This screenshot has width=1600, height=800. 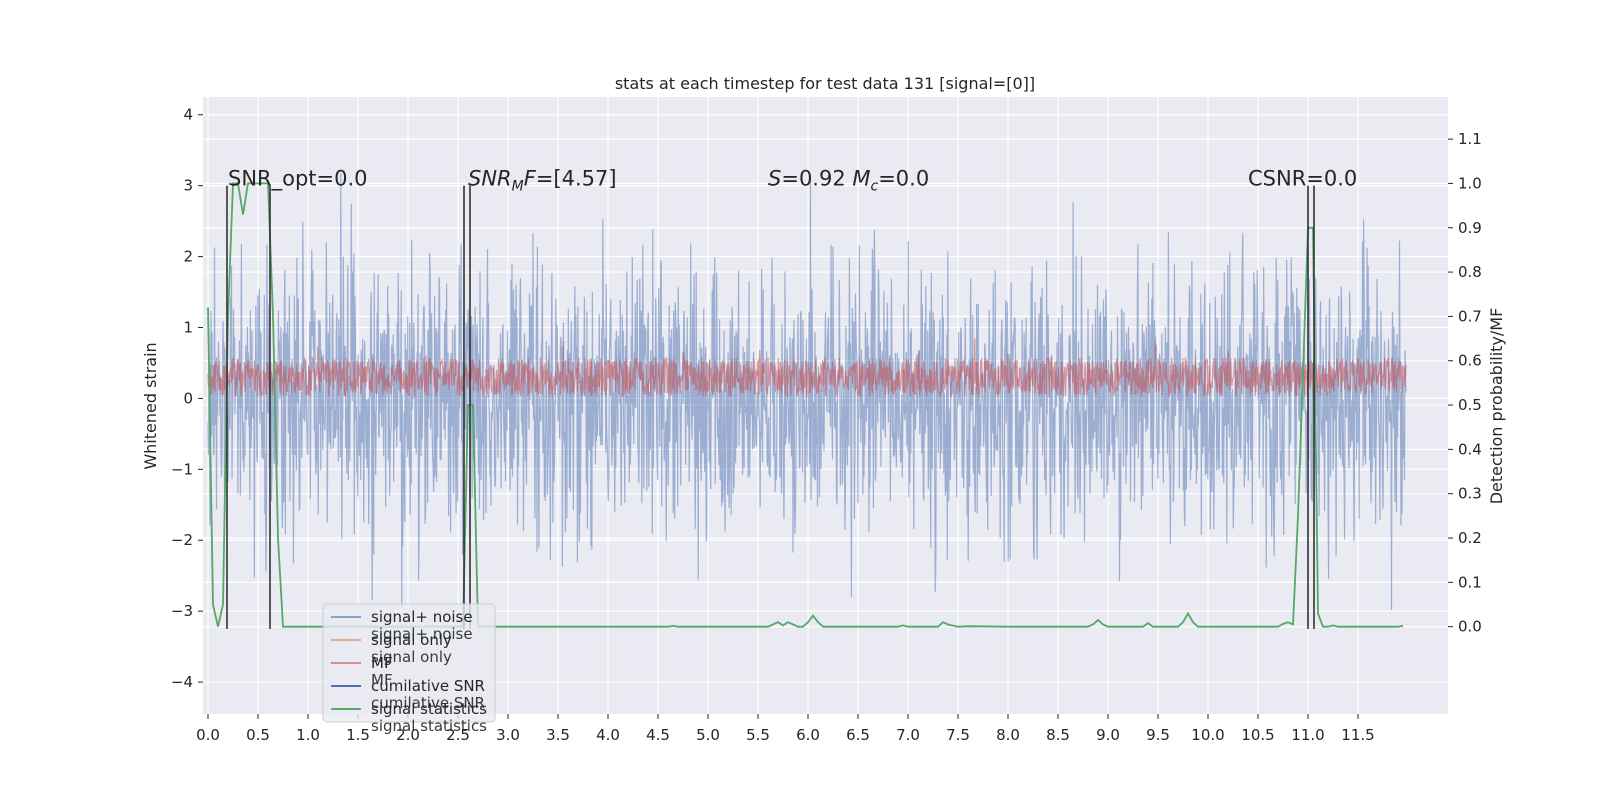 What do you see at coordinates (411, 640) in the screenshot?
I see `legend-label: signal only` at bounding box center [411, 640].